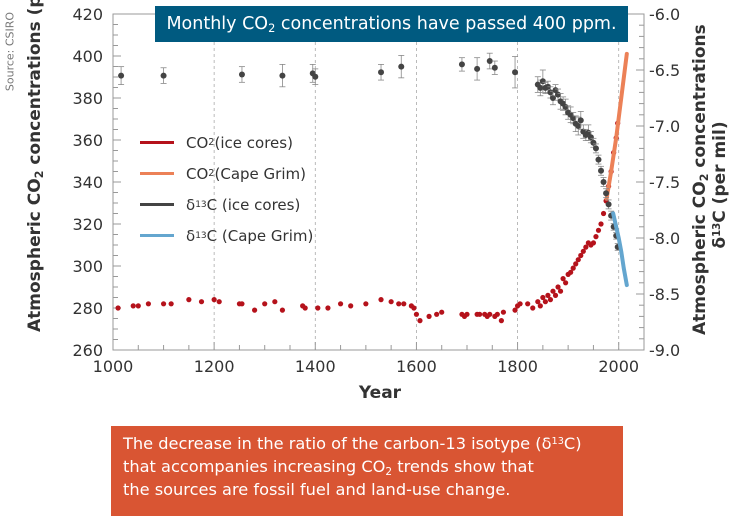 Image resolution: width=754 pixels, height=524 pixels. What do you see at coordinates (226, 142) in the screenshot?
I see `legend-item-co2-ice: CO 2 (ice cores)` at bounding box center [226, 142].